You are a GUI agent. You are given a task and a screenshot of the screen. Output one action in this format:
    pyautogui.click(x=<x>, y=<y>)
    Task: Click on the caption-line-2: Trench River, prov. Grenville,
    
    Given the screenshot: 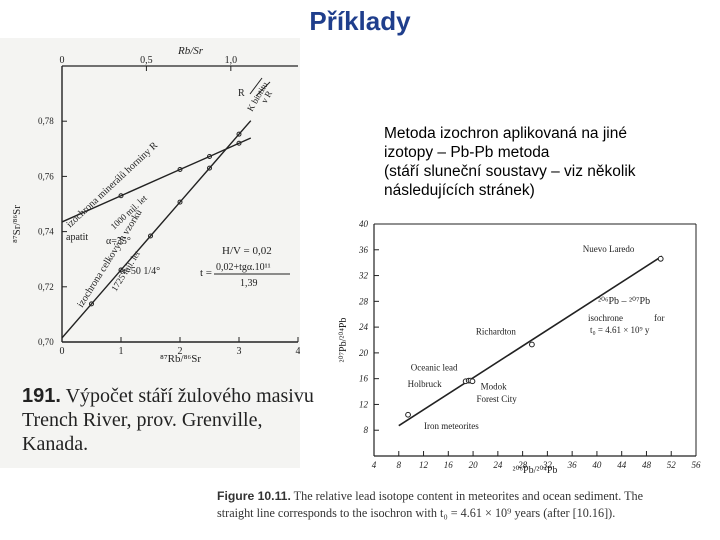 What is the action you would take?
    pyautogui.click(x=142, y=420)
    